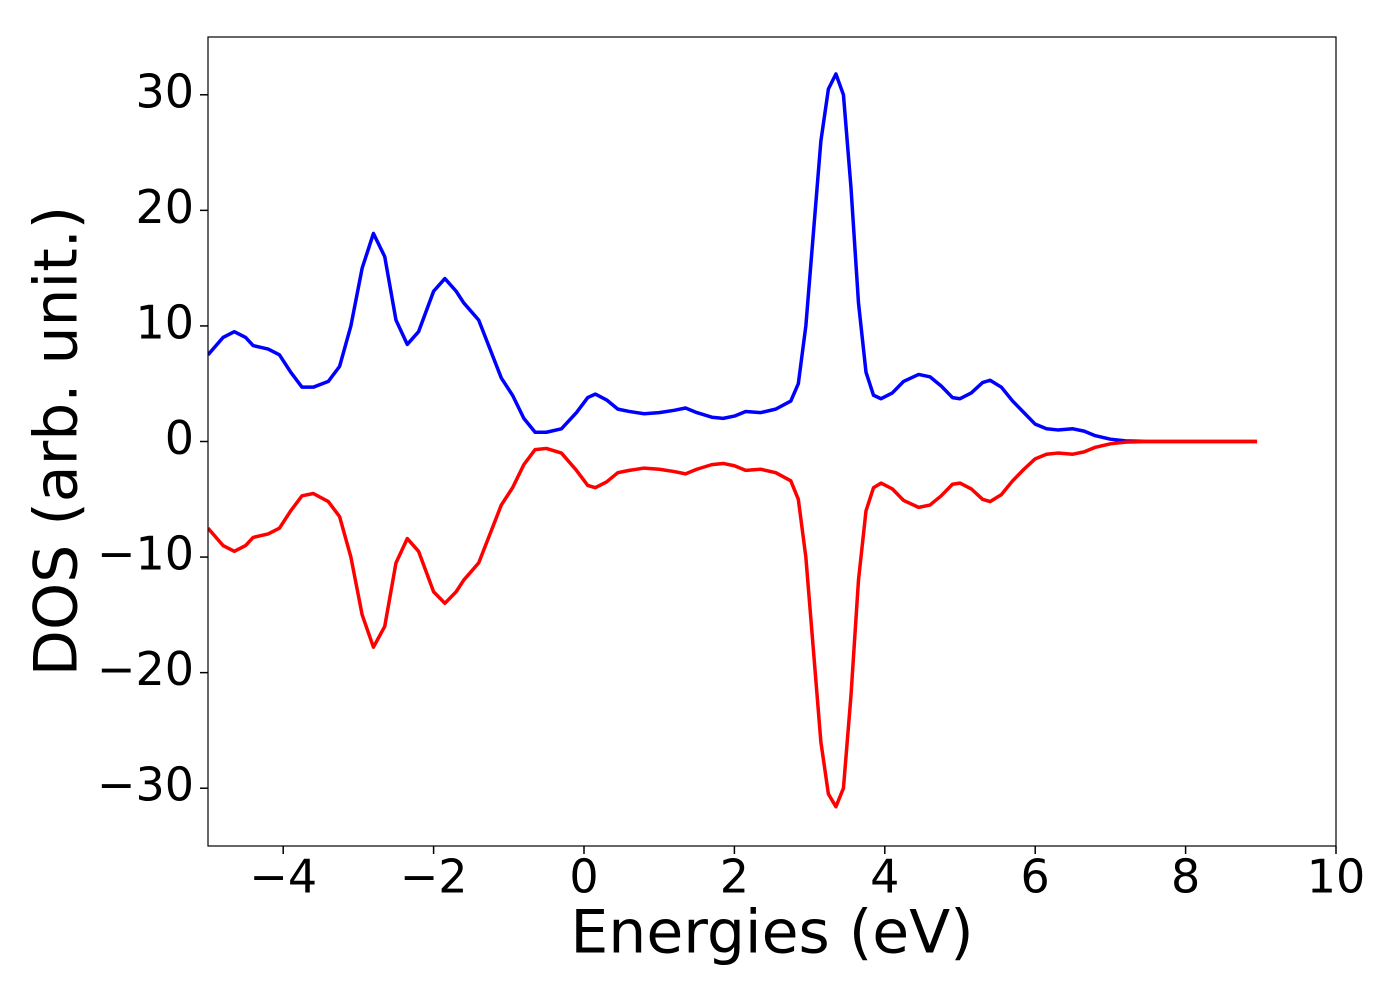 The height and width of the screenshot is (1000, 1400). I want to click on y-tick-label: 10, so click(164, 322).